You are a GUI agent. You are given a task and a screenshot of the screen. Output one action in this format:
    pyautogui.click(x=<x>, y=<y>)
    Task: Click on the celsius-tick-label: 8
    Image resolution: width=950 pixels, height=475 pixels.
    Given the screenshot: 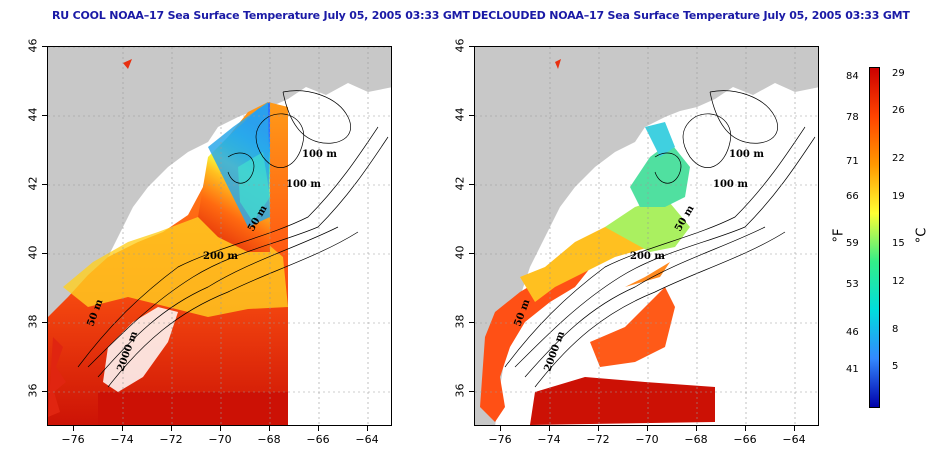 What is the action you would take?
    pyautogui.click(x=895, y=329)
    